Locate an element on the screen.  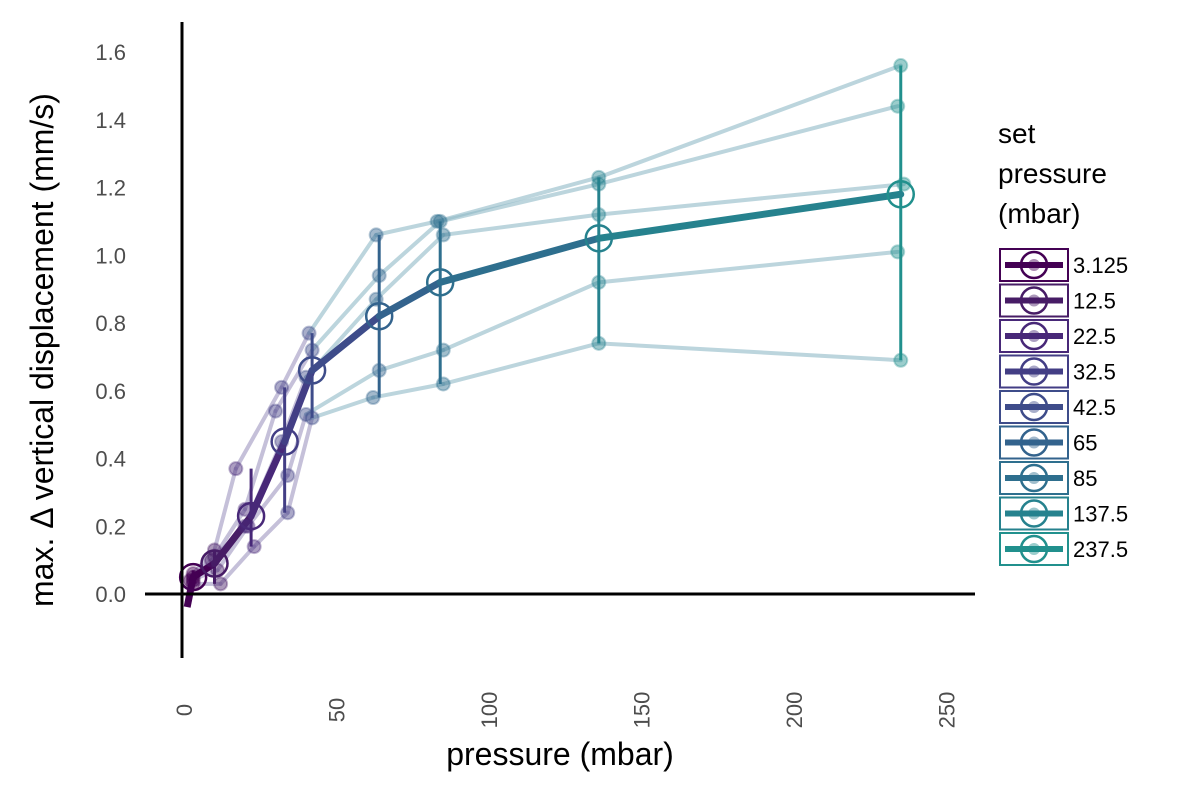
legend-title-line-3: (mbar) is located at coordinates (1039, 213).